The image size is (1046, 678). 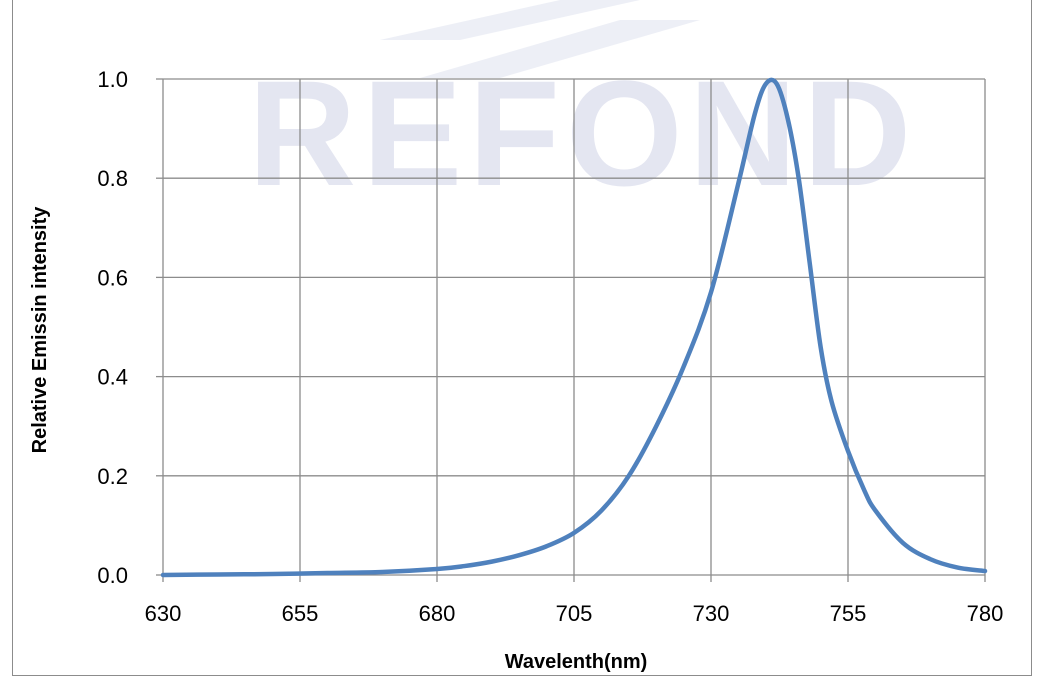 What do you see at coordinates (163, 613) in the screenshot?
I see `x-tick-label-630: 630` at bounding box center [163, 613].